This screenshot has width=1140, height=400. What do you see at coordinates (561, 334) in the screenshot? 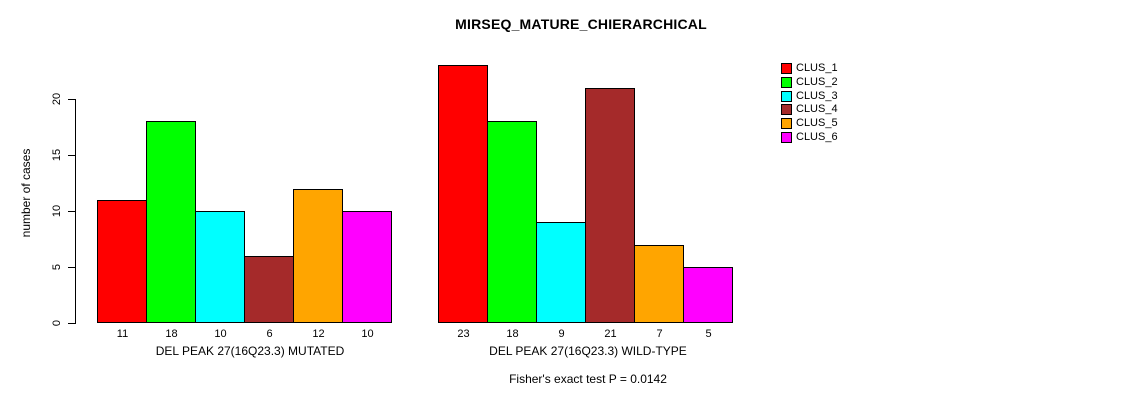
I see `bar-value-label: 9` at bounding box center [561, 334].